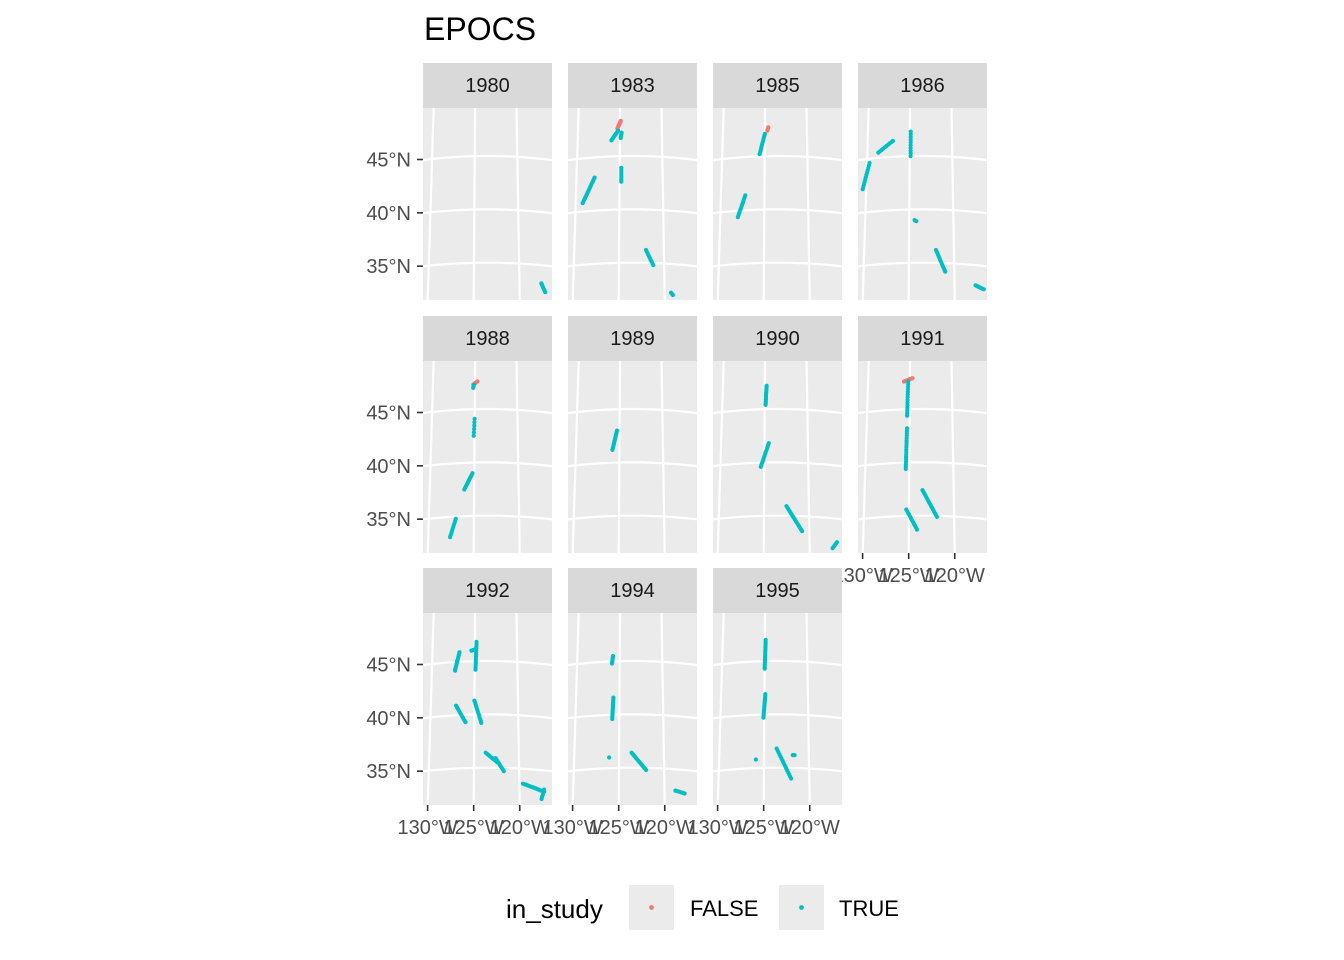 The image size is (1344, 960). Describe the element at coordinates (777, 434) in the screenshot. I see `facet-panel-1990: 1990` at that location.